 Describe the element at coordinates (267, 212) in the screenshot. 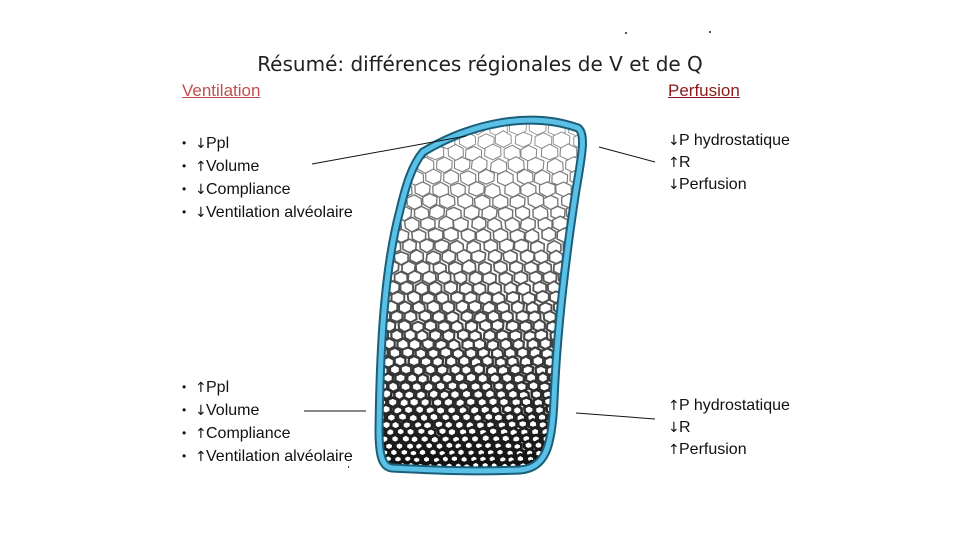

I see `list-item: • ↓Ventilation alvéolaire` at that location.